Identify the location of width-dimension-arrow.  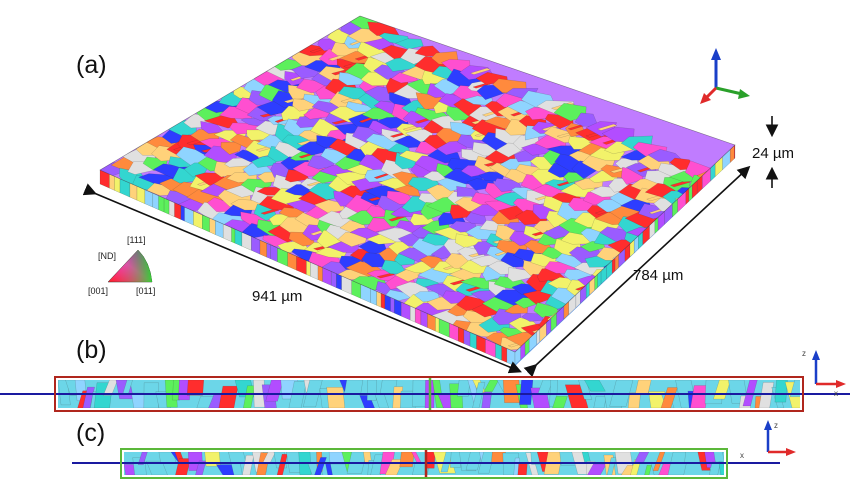
(637, 271).